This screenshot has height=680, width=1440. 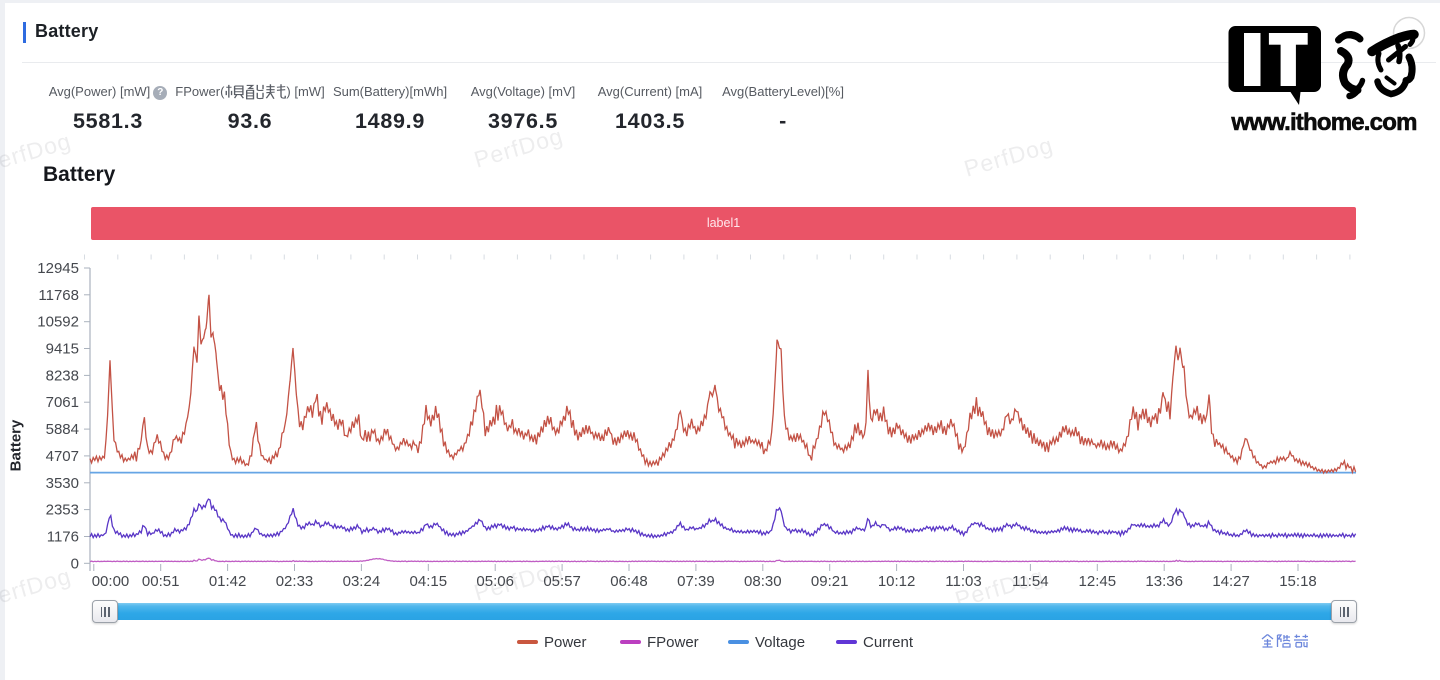 I want to click on svg-text: 15:18, so click(x=1298, y=581).